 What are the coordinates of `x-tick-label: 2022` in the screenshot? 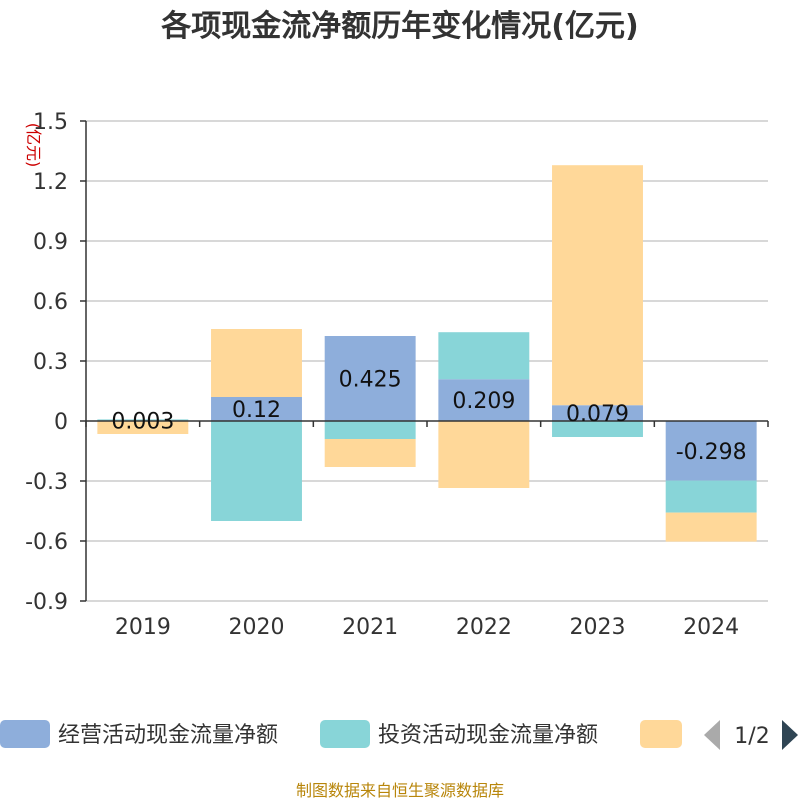 It's located at (484, 627).